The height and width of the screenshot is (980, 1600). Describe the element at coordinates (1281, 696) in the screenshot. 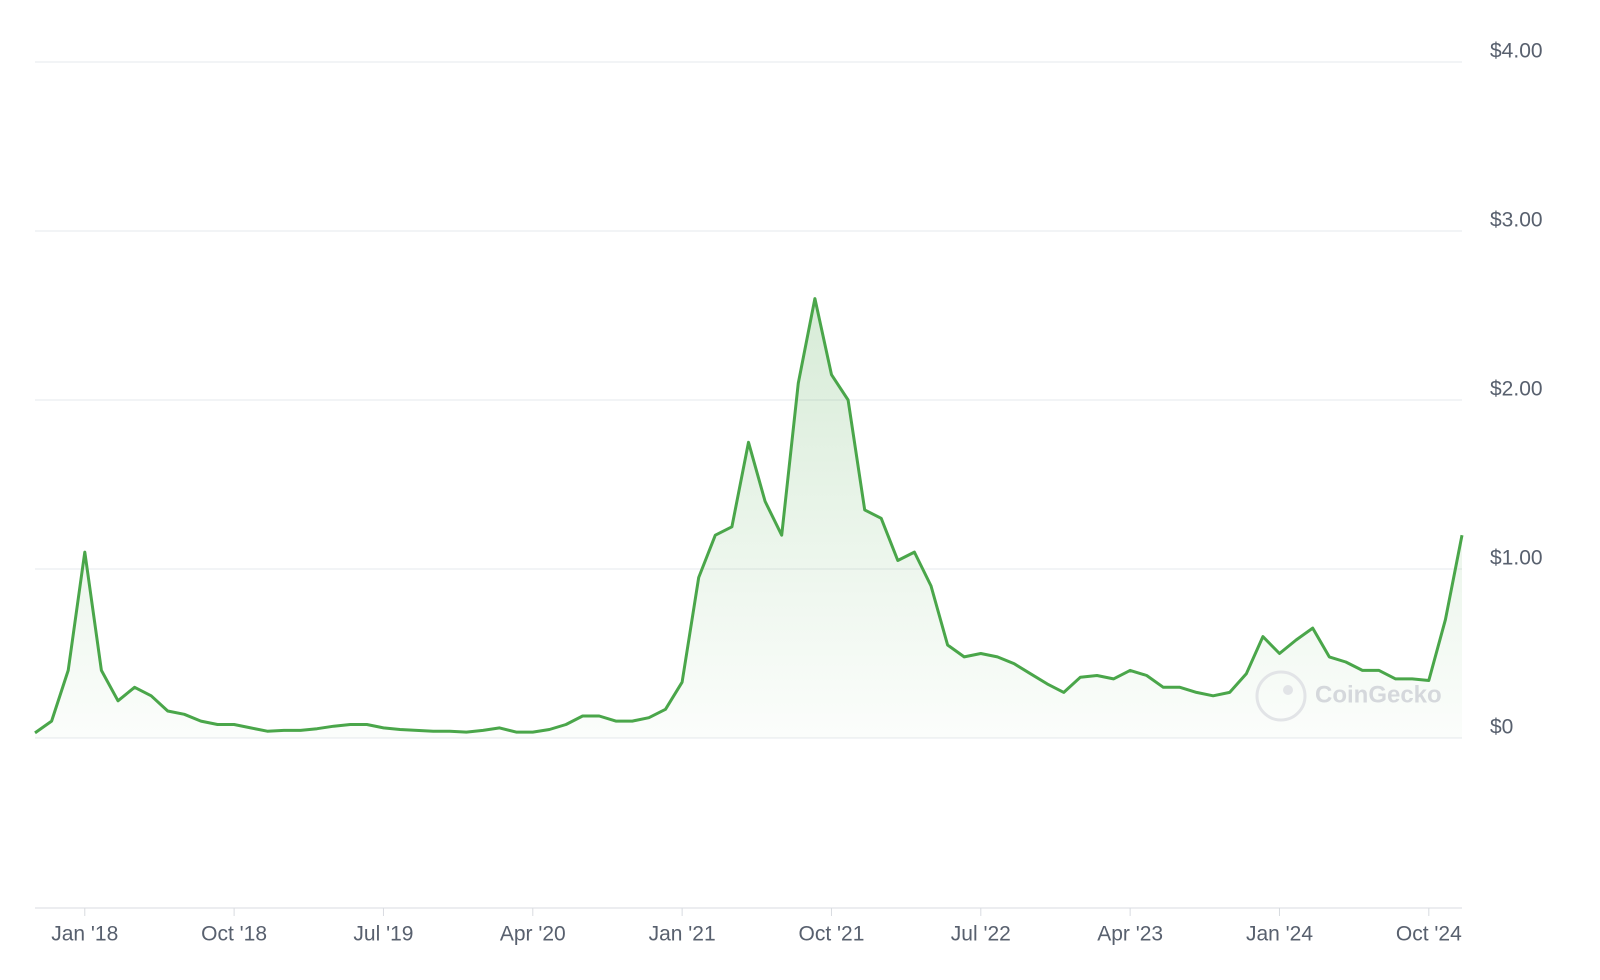

I see `watermark-logo` at that location.